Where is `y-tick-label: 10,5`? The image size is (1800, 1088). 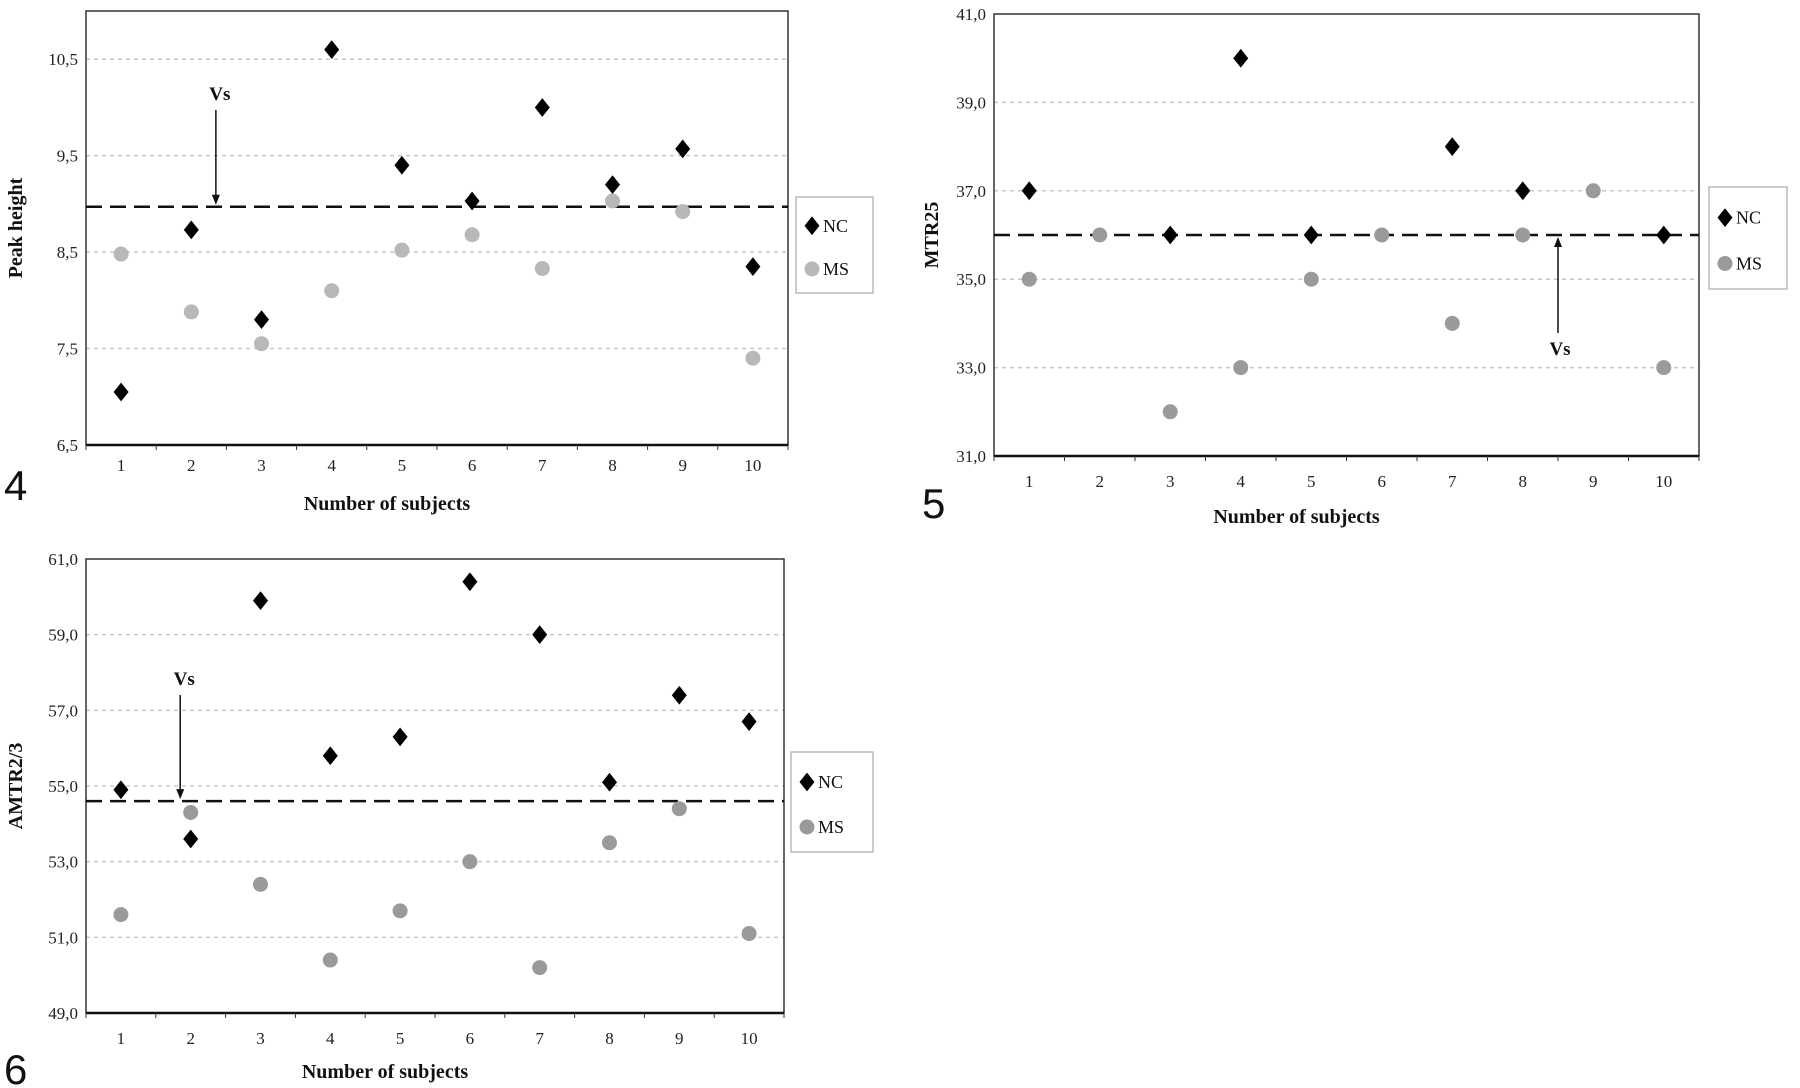 y-tick-label: 10,5 is located at coordinates (63, 59).